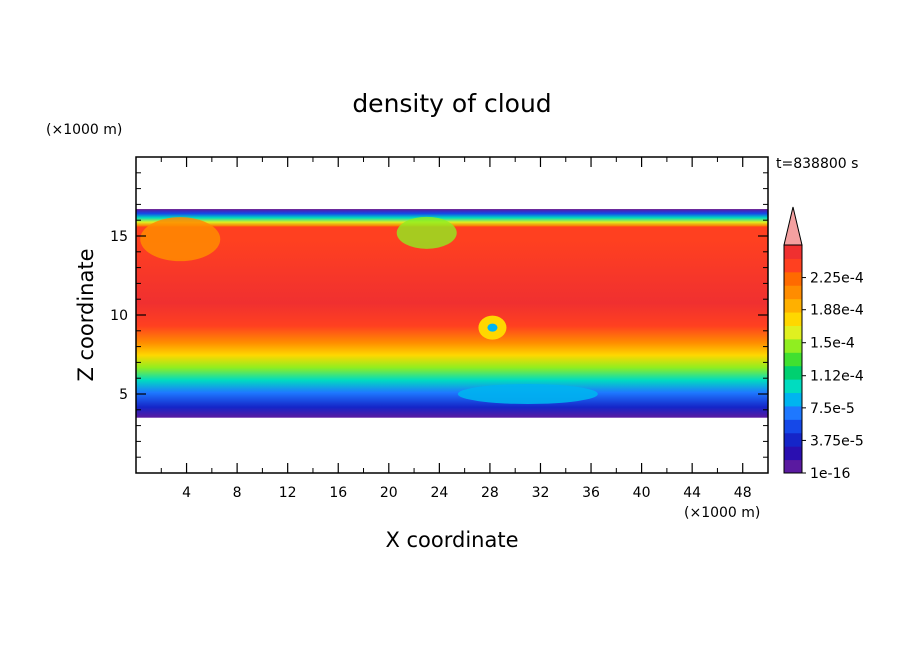  I want to click on colorbar-label: 2.25e-4, so click(837, 279).